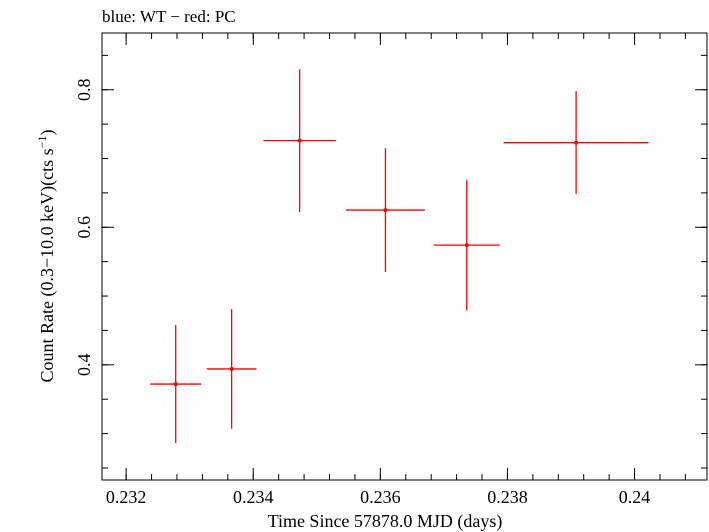 The image size is (709, 532). Describe the element at coordinates (47, 265) in the screenshot. I see `y-axis-label-main: Count Rate (0.3−10.0 keV)(cts s` at that location.